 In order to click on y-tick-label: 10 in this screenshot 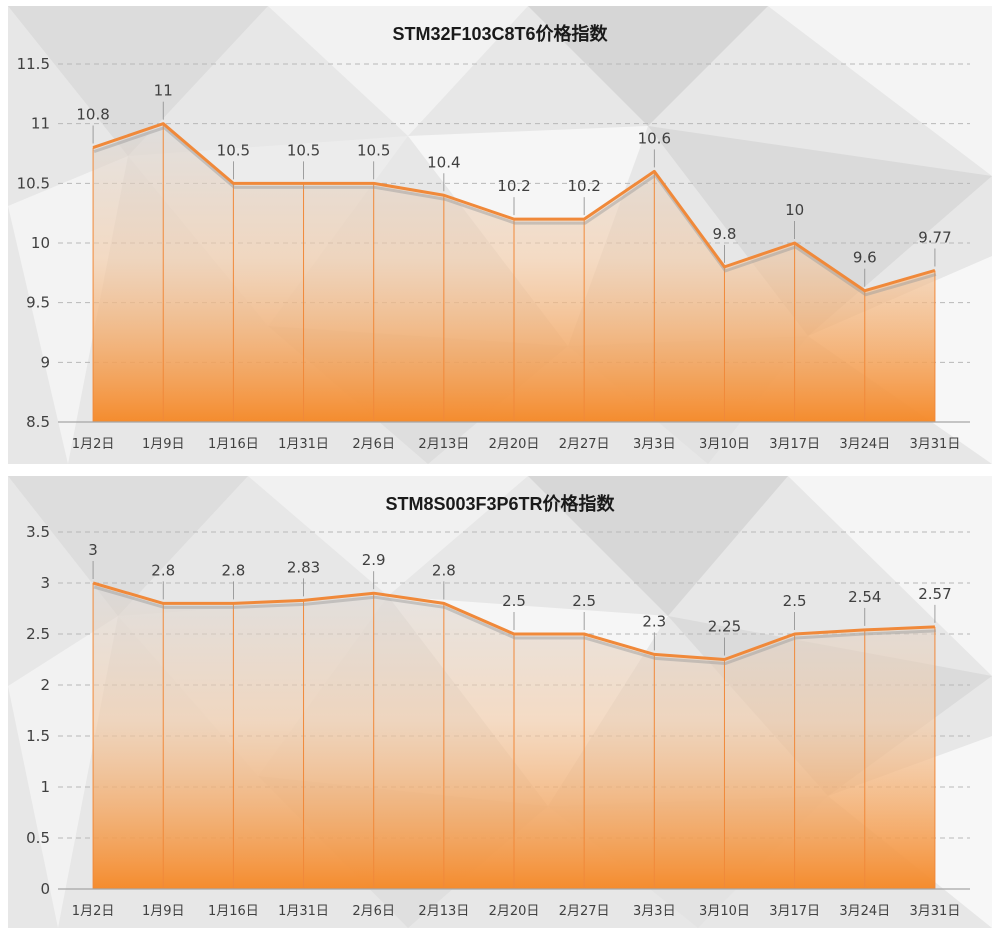, I will do `click(40, 243)`.